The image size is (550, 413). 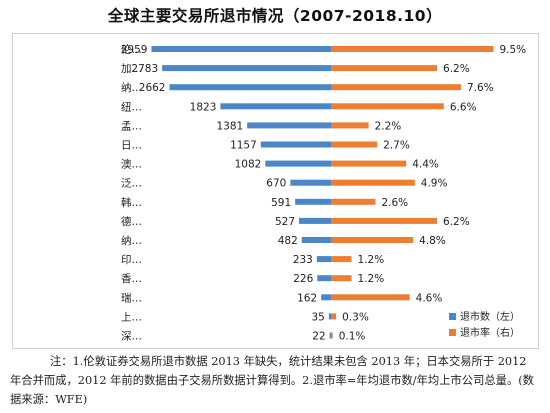 What do you see at coordinates (394, 203) in the screenshot?
I see `right-bar-label: 2.6%` at bounding box center [394, 203].